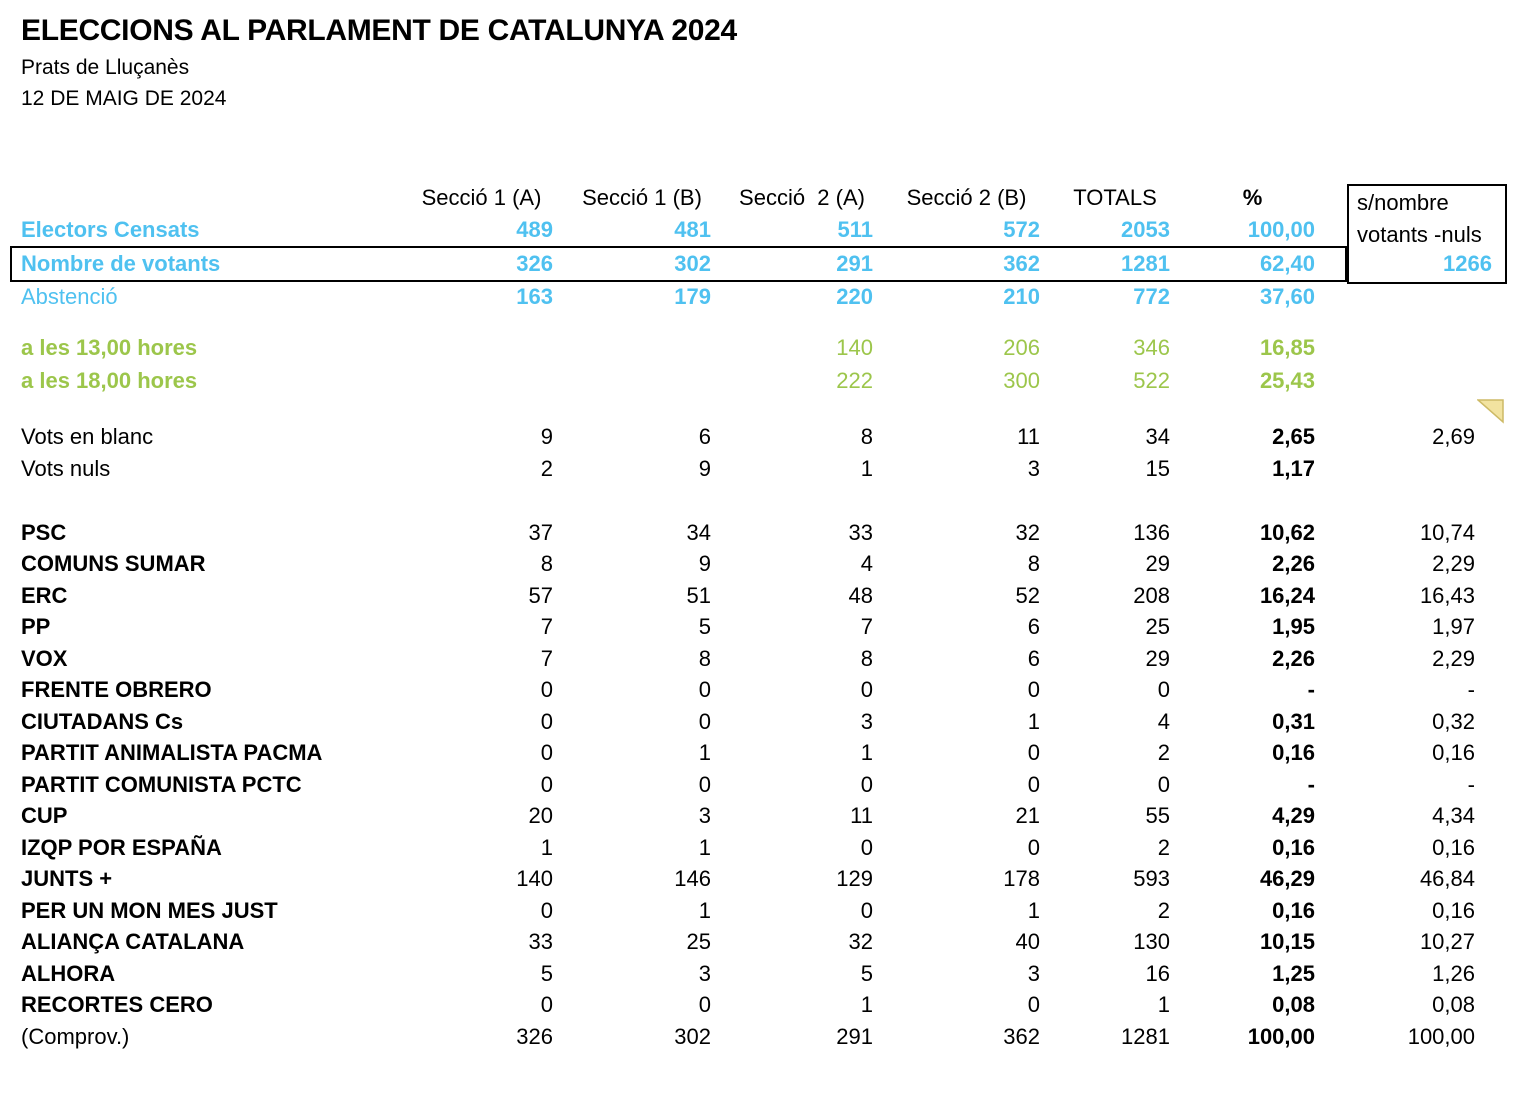 Image resolution: width=1524 pixels, height=1116 pixels. Describe the element at coordinates (757, 848) in the screenshot. I see `table-row: IZQP POR ESPAÑA 1 1 0 0 2 0,16 0,16` at that location.